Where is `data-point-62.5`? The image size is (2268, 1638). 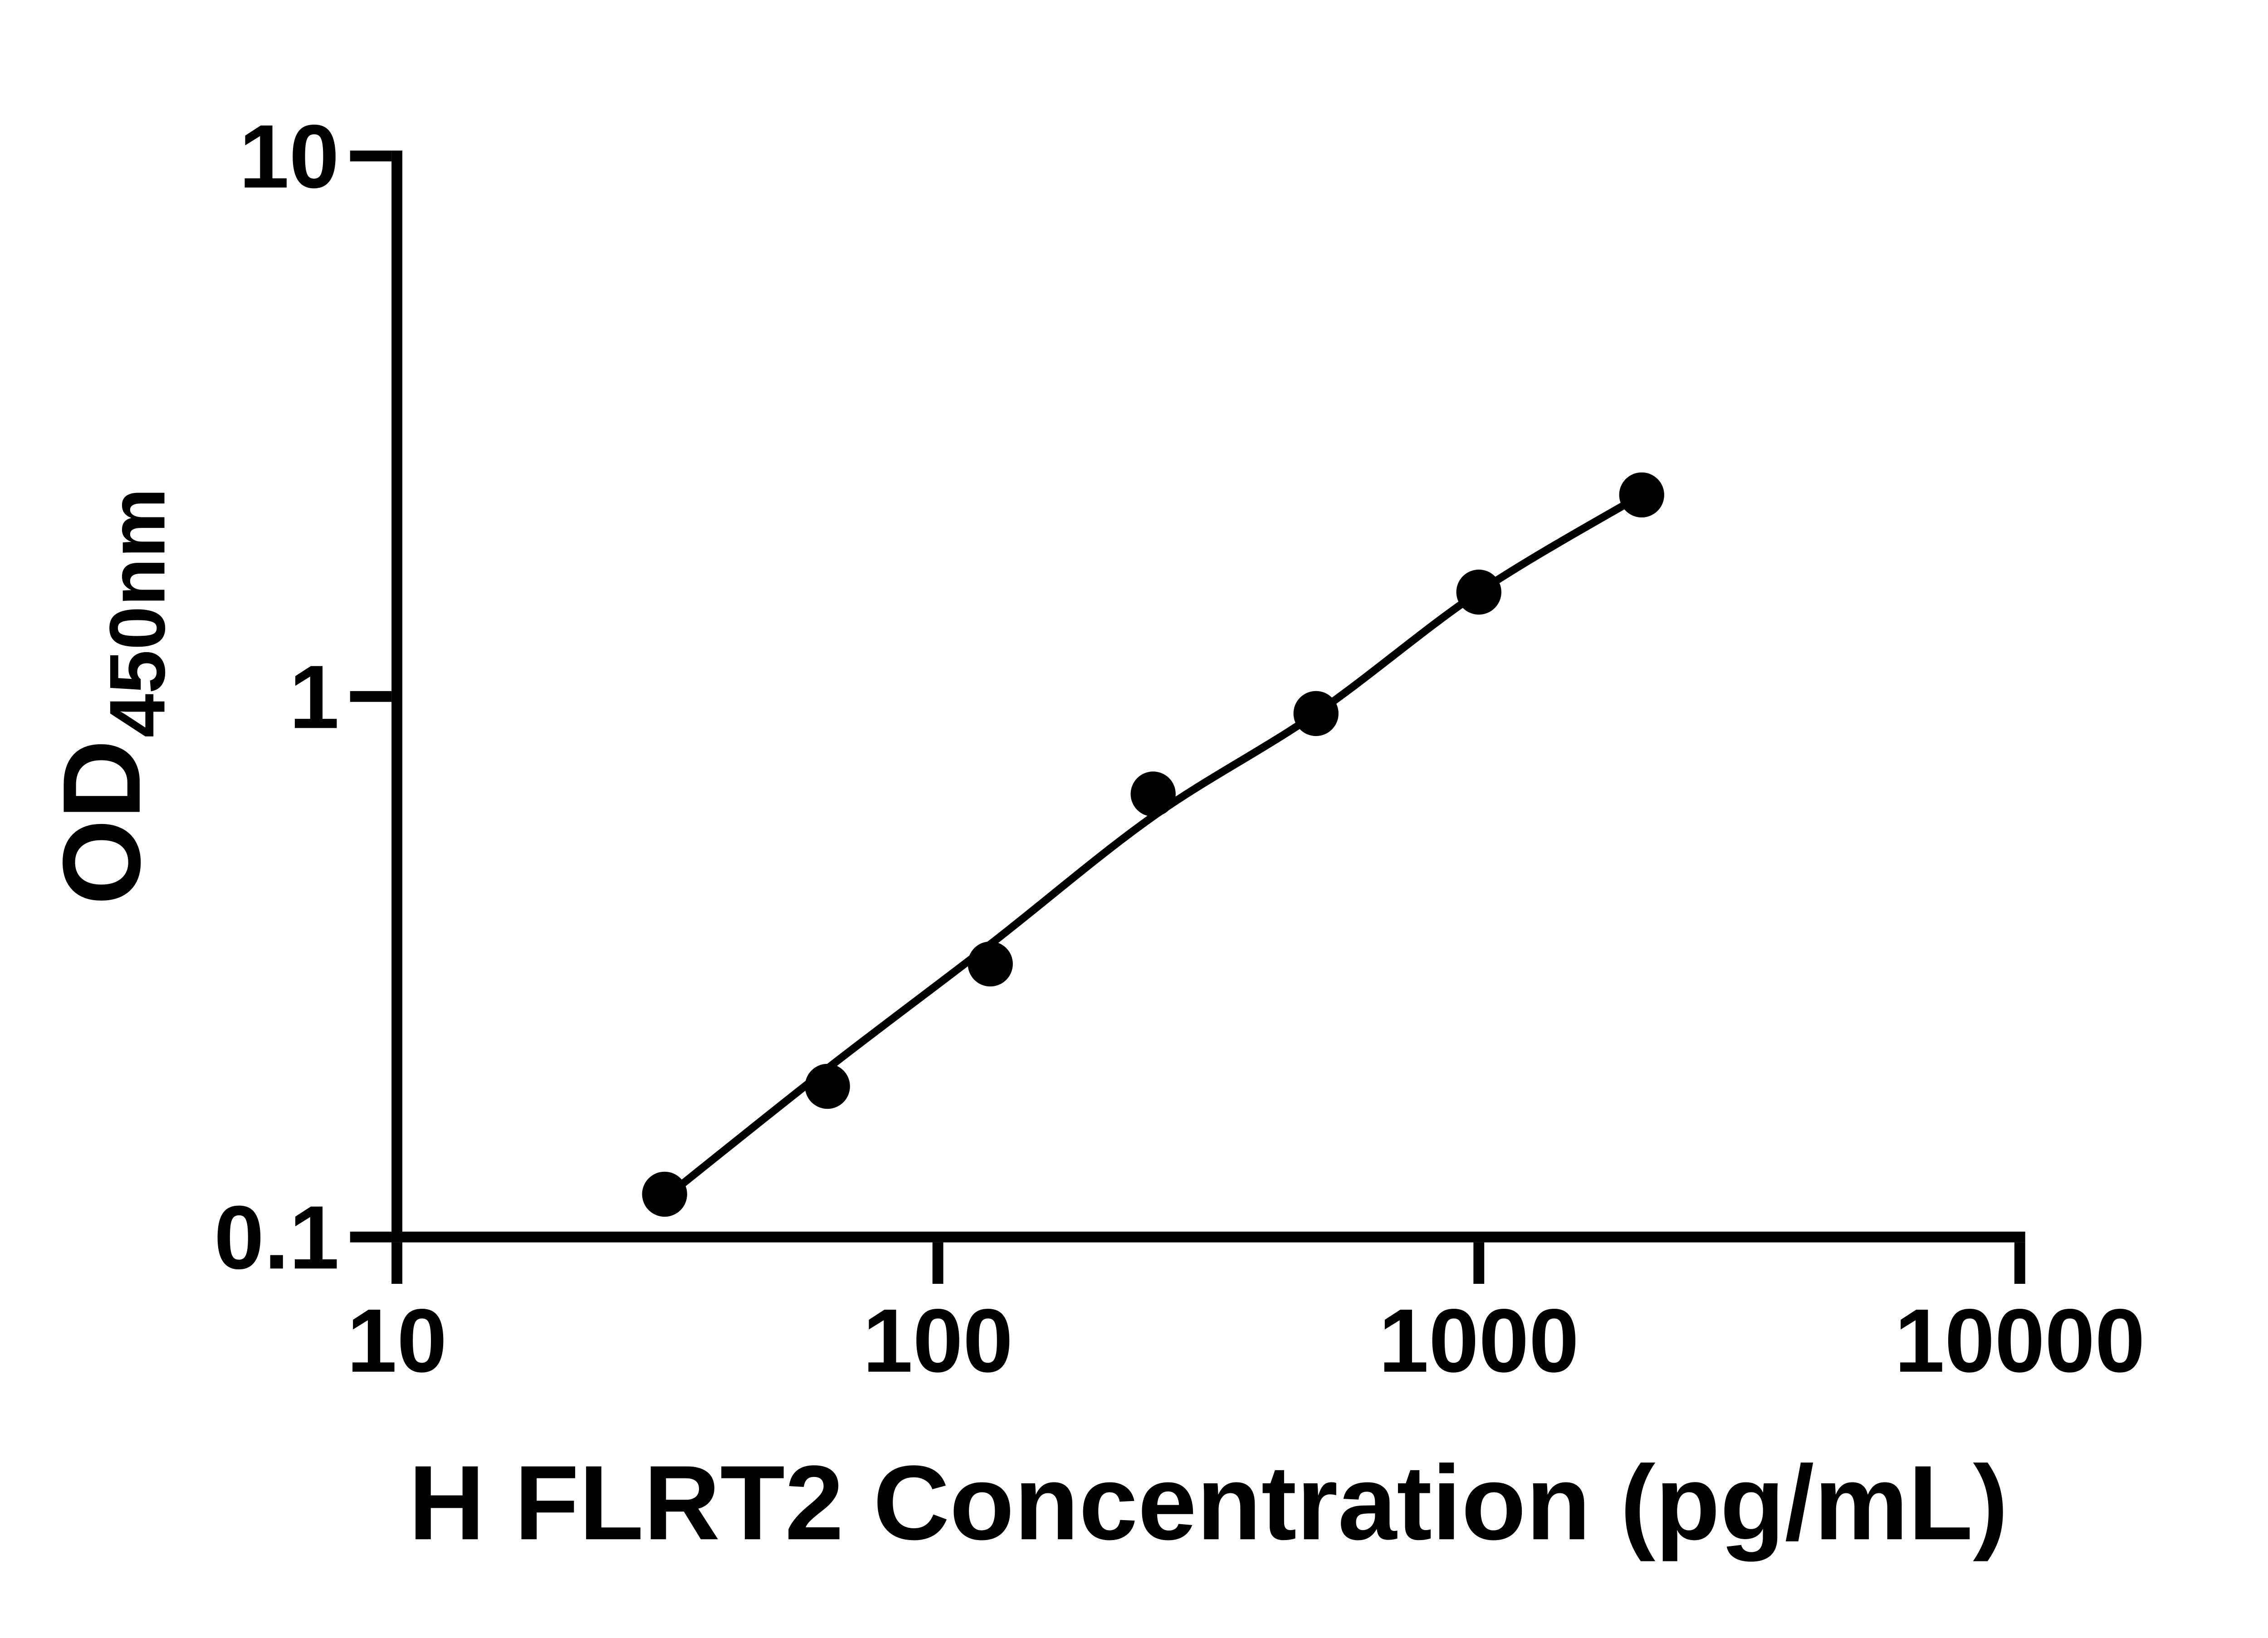 data-point-62.5 is located at coordinates (828, 1086).